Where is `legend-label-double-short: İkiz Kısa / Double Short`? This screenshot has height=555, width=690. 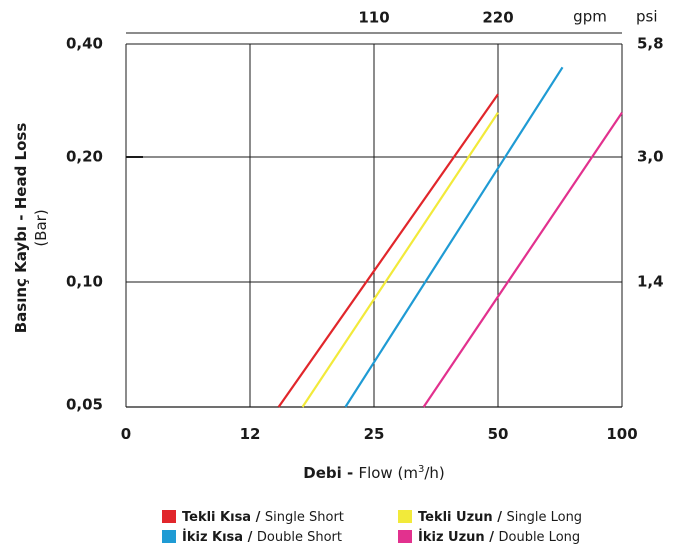
legend-label-double-short: İkiz Kısa / Double Short is located at coordinates (262, 537).